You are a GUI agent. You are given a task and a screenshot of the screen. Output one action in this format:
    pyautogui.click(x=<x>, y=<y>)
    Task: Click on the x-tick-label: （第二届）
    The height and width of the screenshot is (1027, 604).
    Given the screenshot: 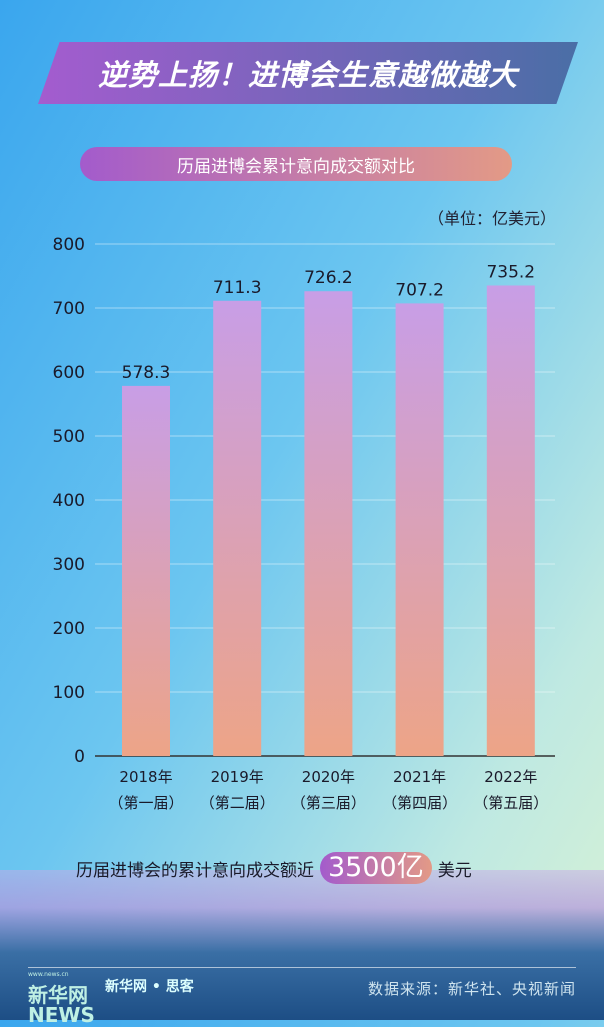 What is the action you would take?
    pyautogui.click(x=237, y=803)
    